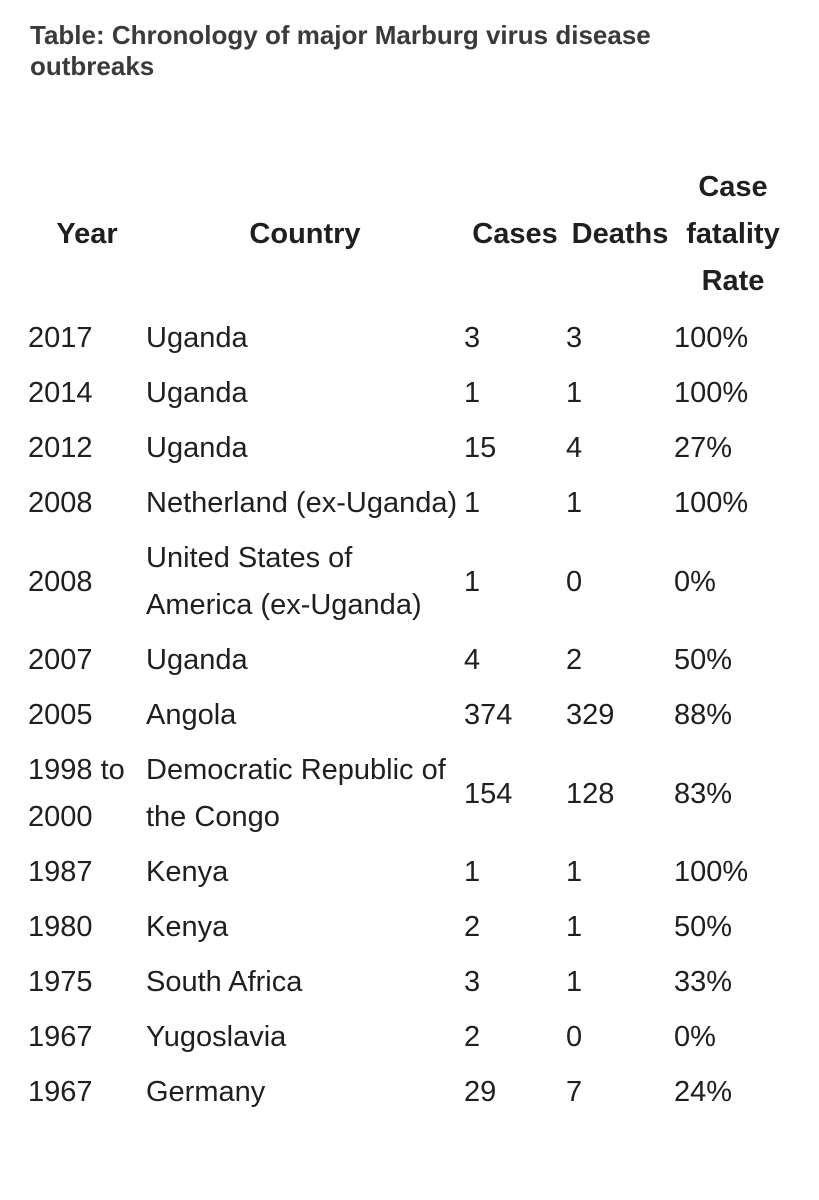 The height and width of the screenshot is (1200, 819). Describe the element at coordinates (60, 715) in the screenshot. I see `cell-year: 2005` at that location.